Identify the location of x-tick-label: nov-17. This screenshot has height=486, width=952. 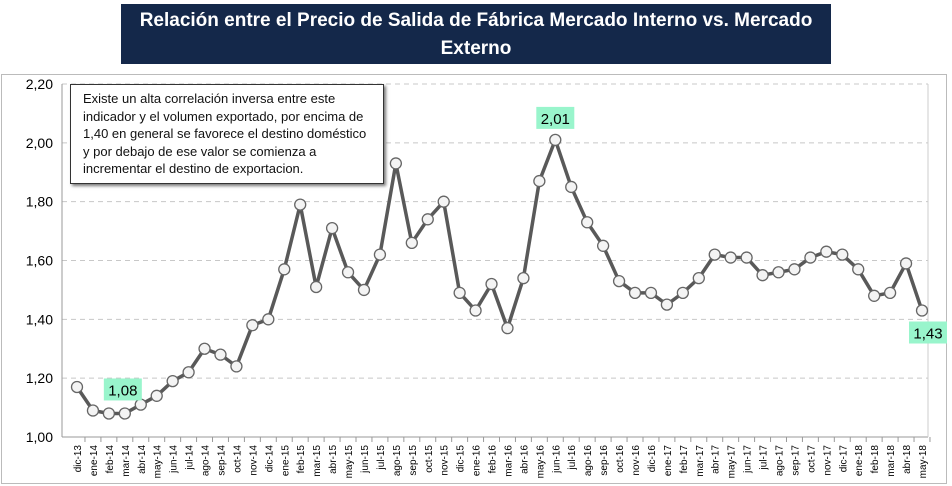
(827, 460).